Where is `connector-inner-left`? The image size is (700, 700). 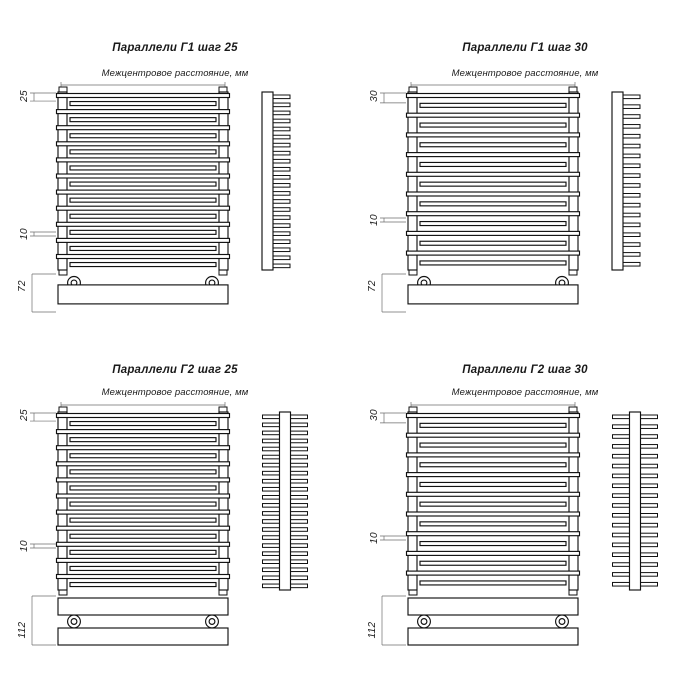 connector-inner-left is located at coordinates (424, 621).